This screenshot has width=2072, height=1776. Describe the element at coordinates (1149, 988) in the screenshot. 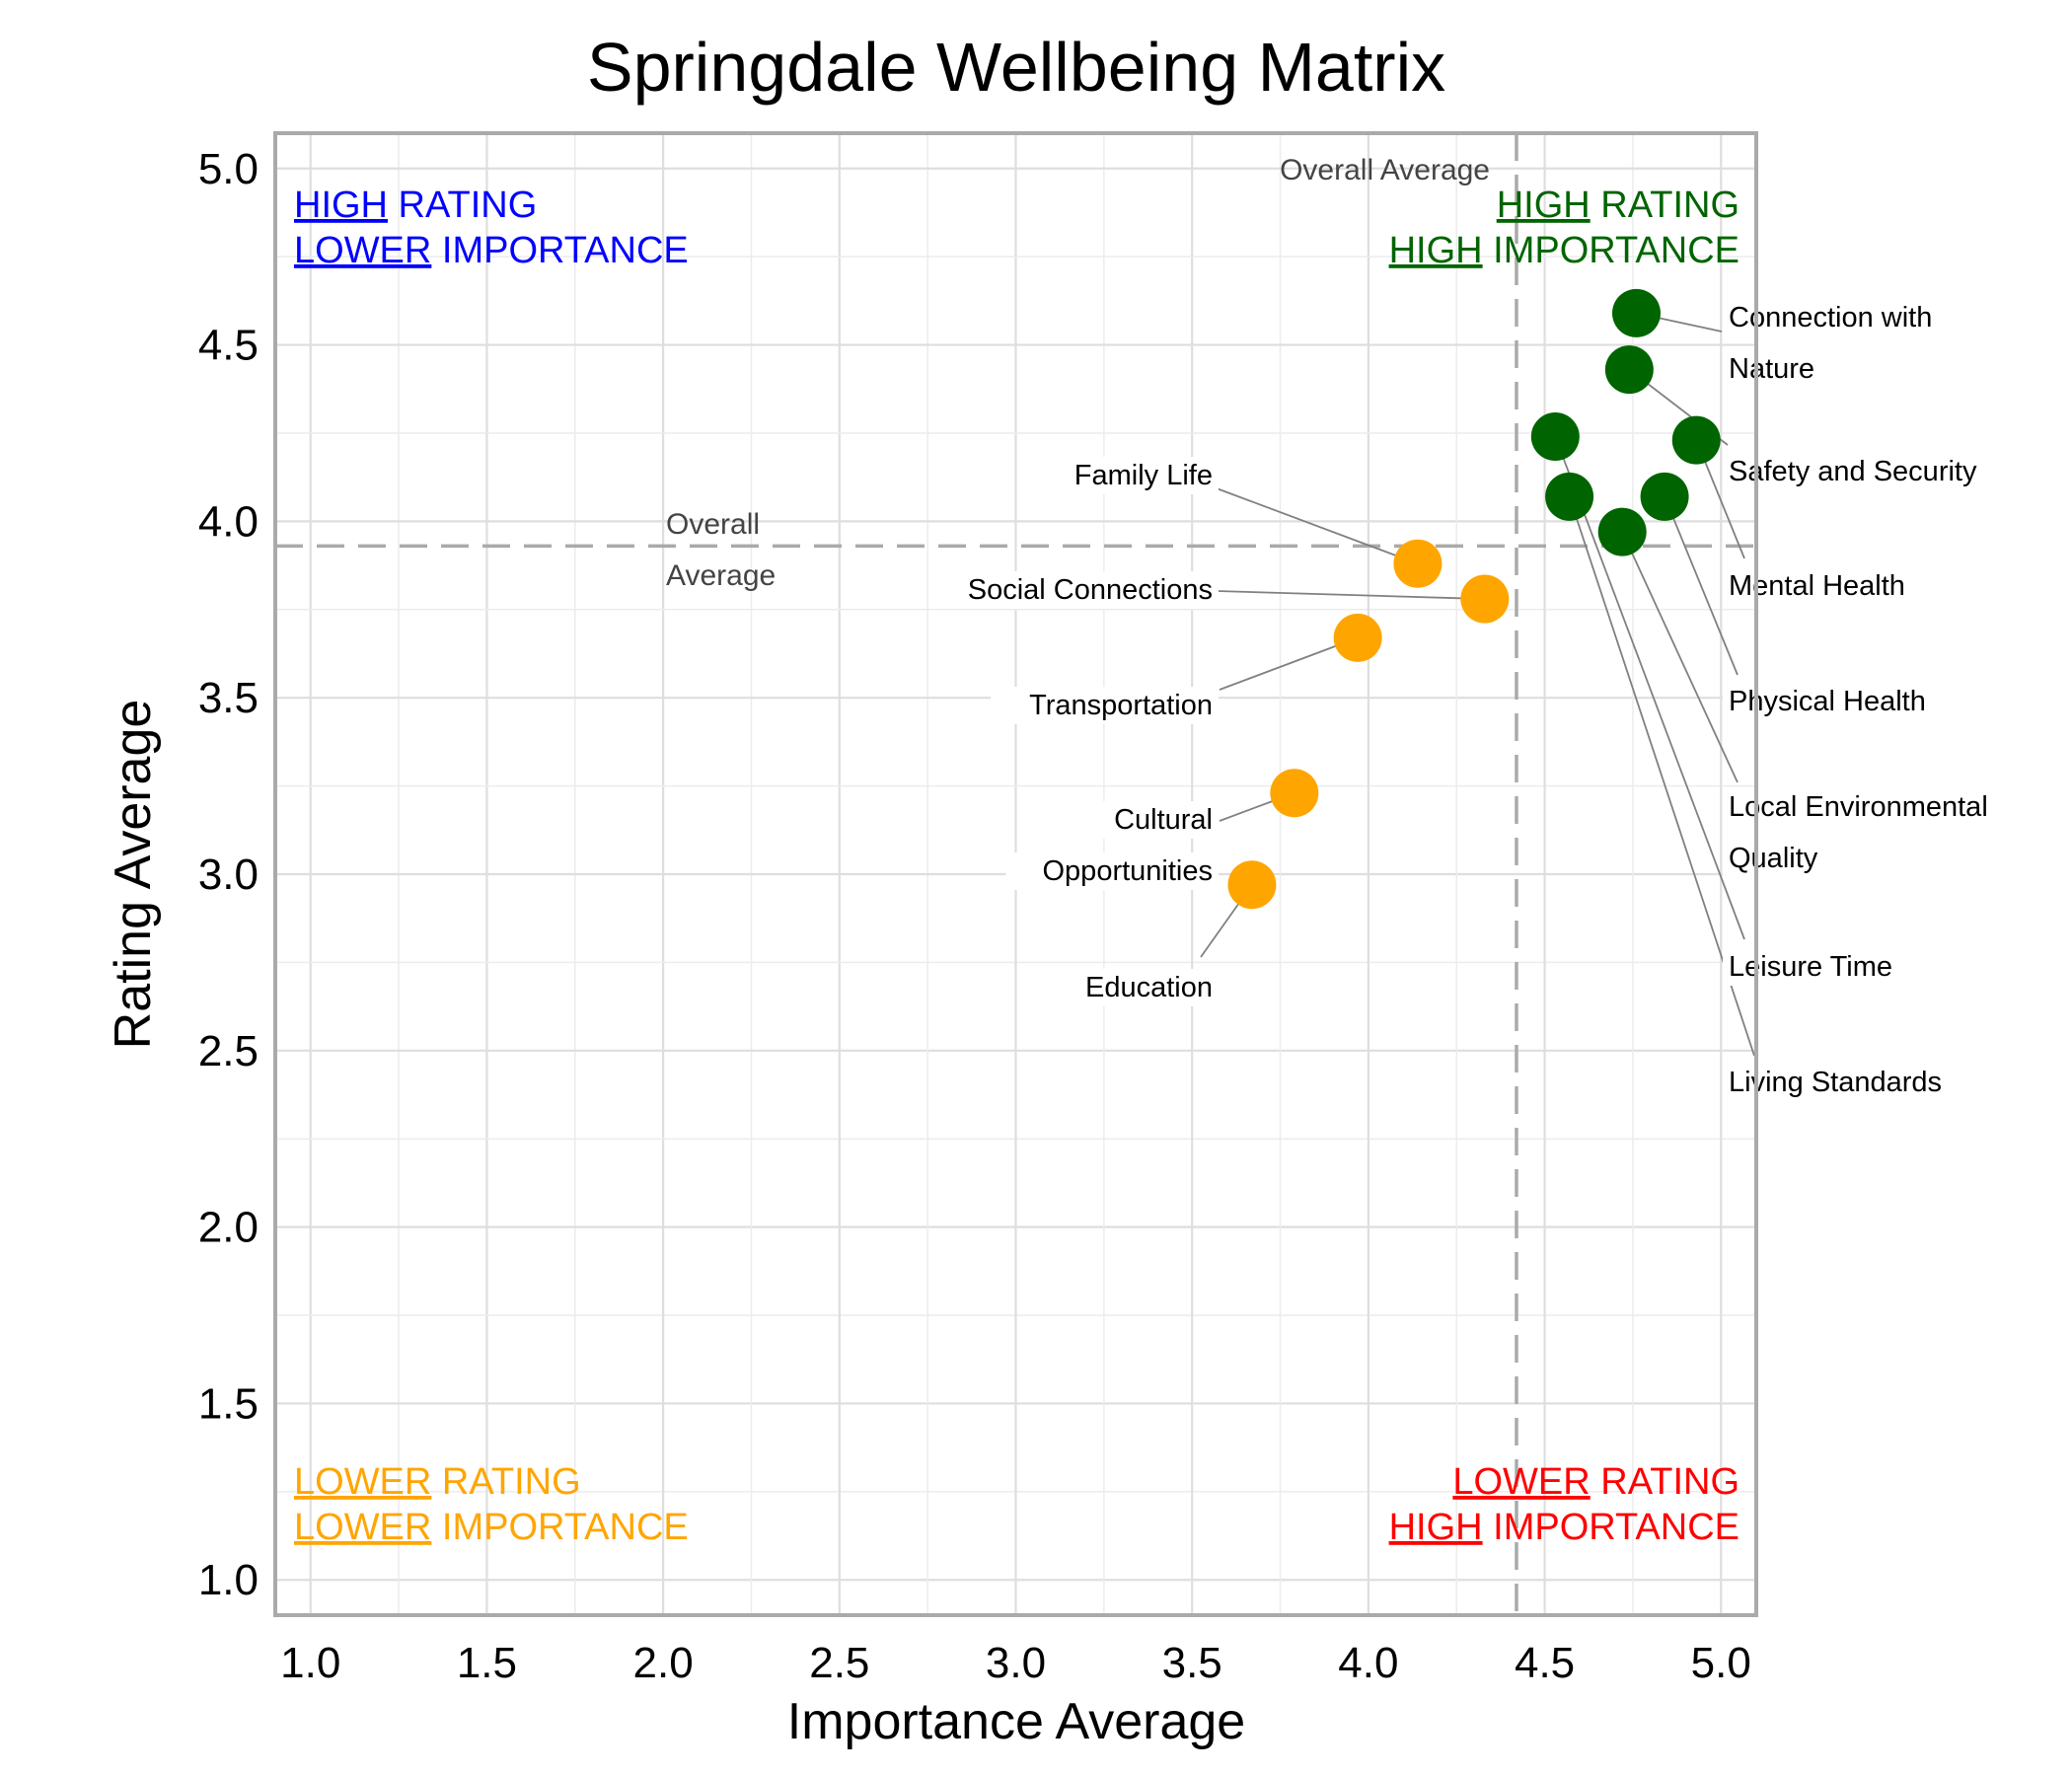

I see `point-label: Education` at that location.